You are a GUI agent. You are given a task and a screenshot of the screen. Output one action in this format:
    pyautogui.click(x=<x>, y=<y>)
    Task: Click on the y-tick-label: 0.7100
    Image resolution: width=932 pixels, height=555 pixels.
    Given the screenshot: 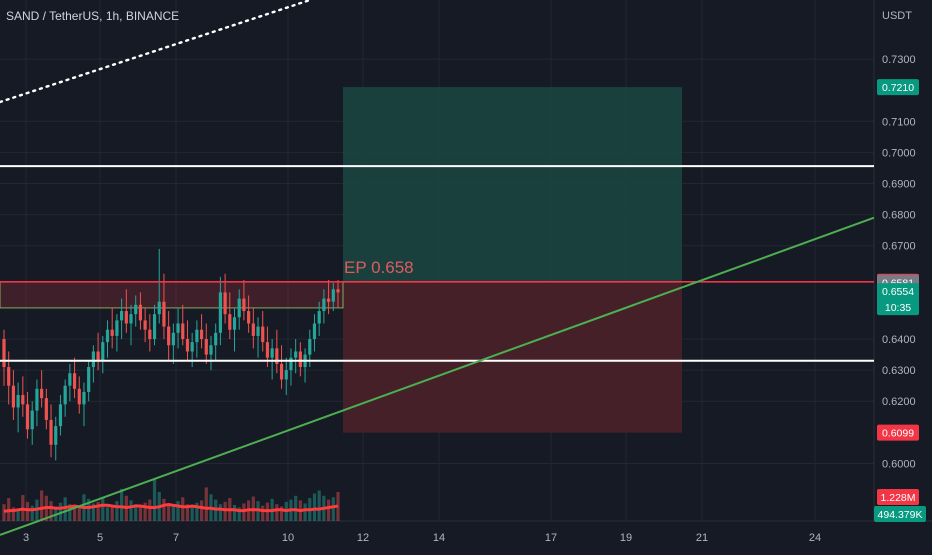 What is the action you would take?
    pyautogui.click(x=899, y=122)
    